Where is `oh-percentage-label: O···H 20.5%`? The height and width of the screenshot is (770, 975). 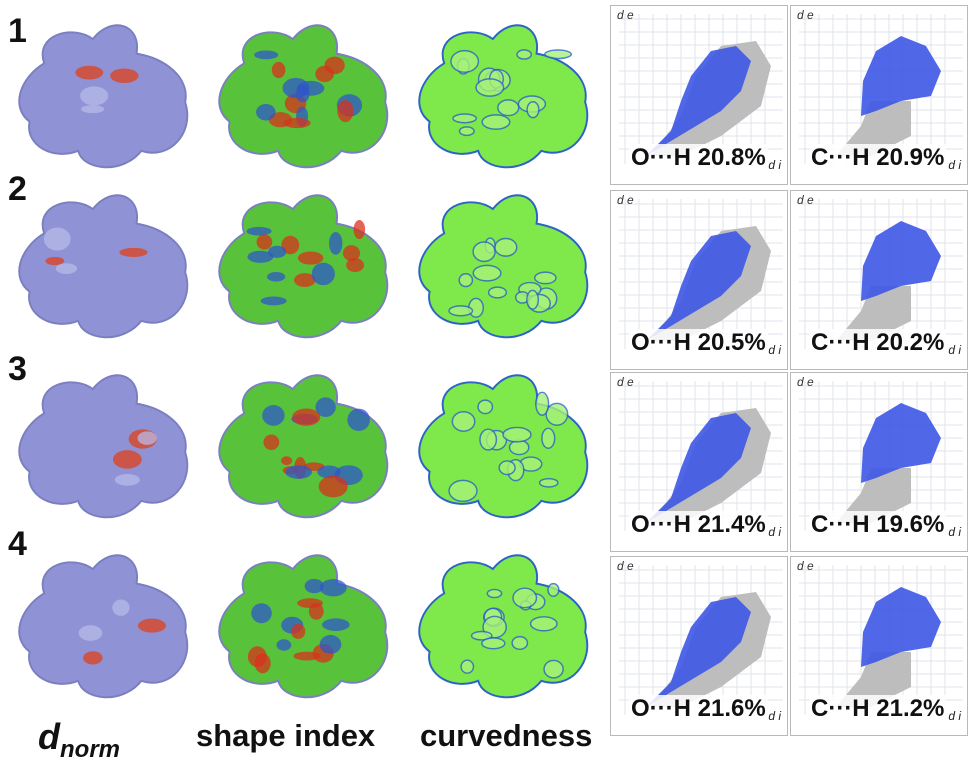 oh-percentage-label: O···H 20.5% is located at coordinates (698, 343).